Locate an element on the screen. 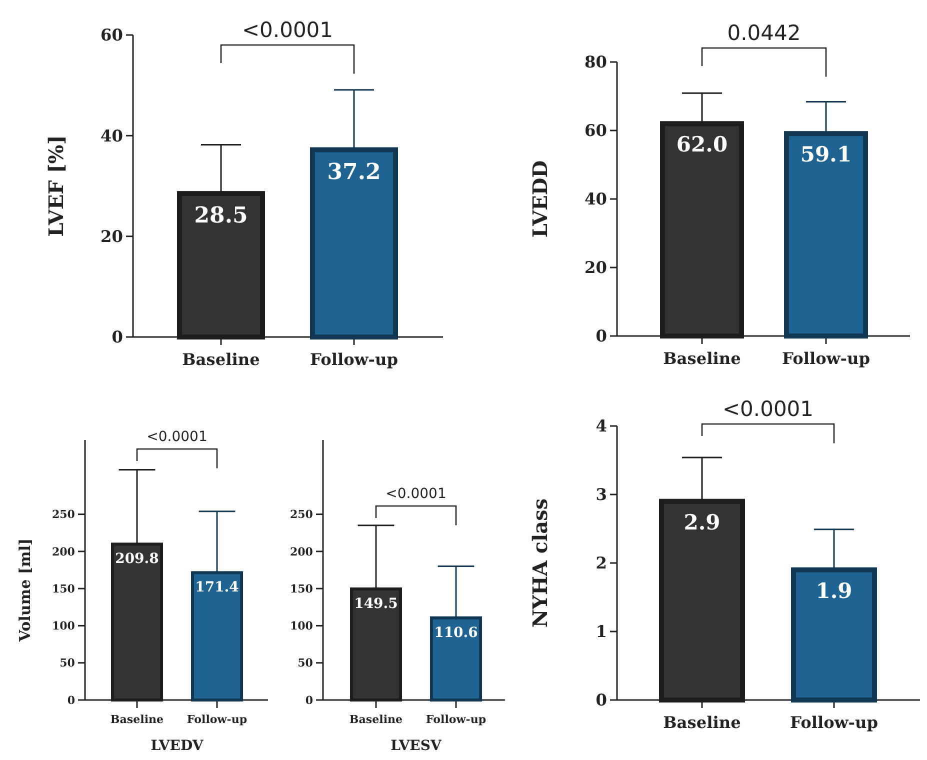 The width and height of the screenshot is (927, 760). data-label: 2.9 is located at coordinates (702, 521).